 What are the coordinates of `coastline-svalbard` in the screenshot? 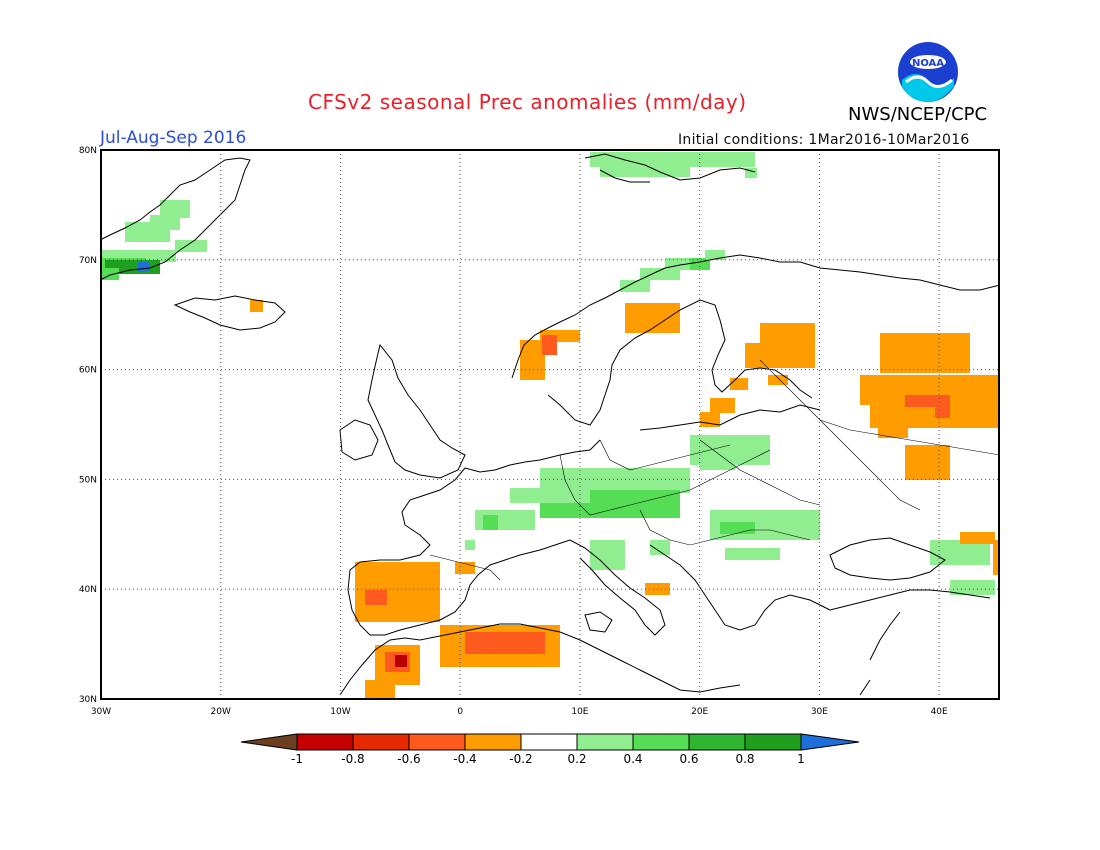 It's located at (670, 168).